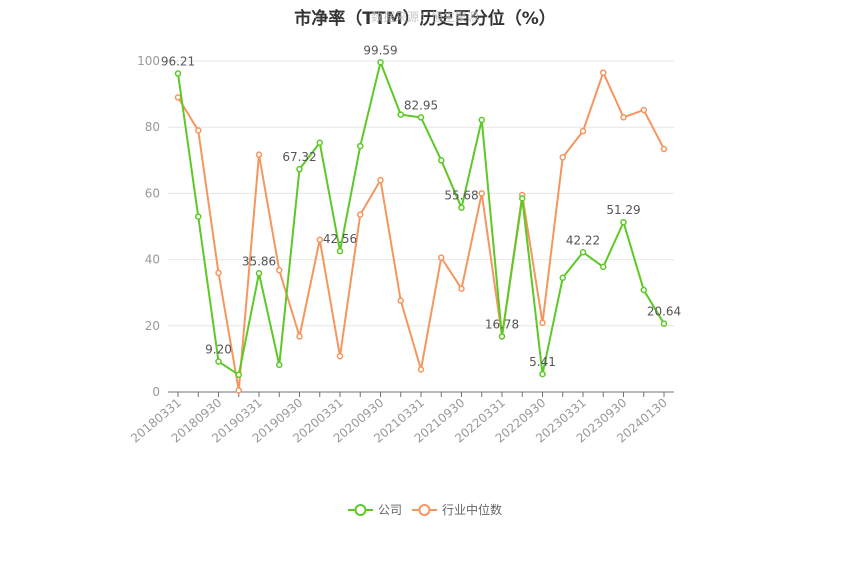 The width and height of the screenshot is (850, 574). Describe the element at coordinates (148, 61) in the screenshot. I see `y-tick-label: 100` at that location.